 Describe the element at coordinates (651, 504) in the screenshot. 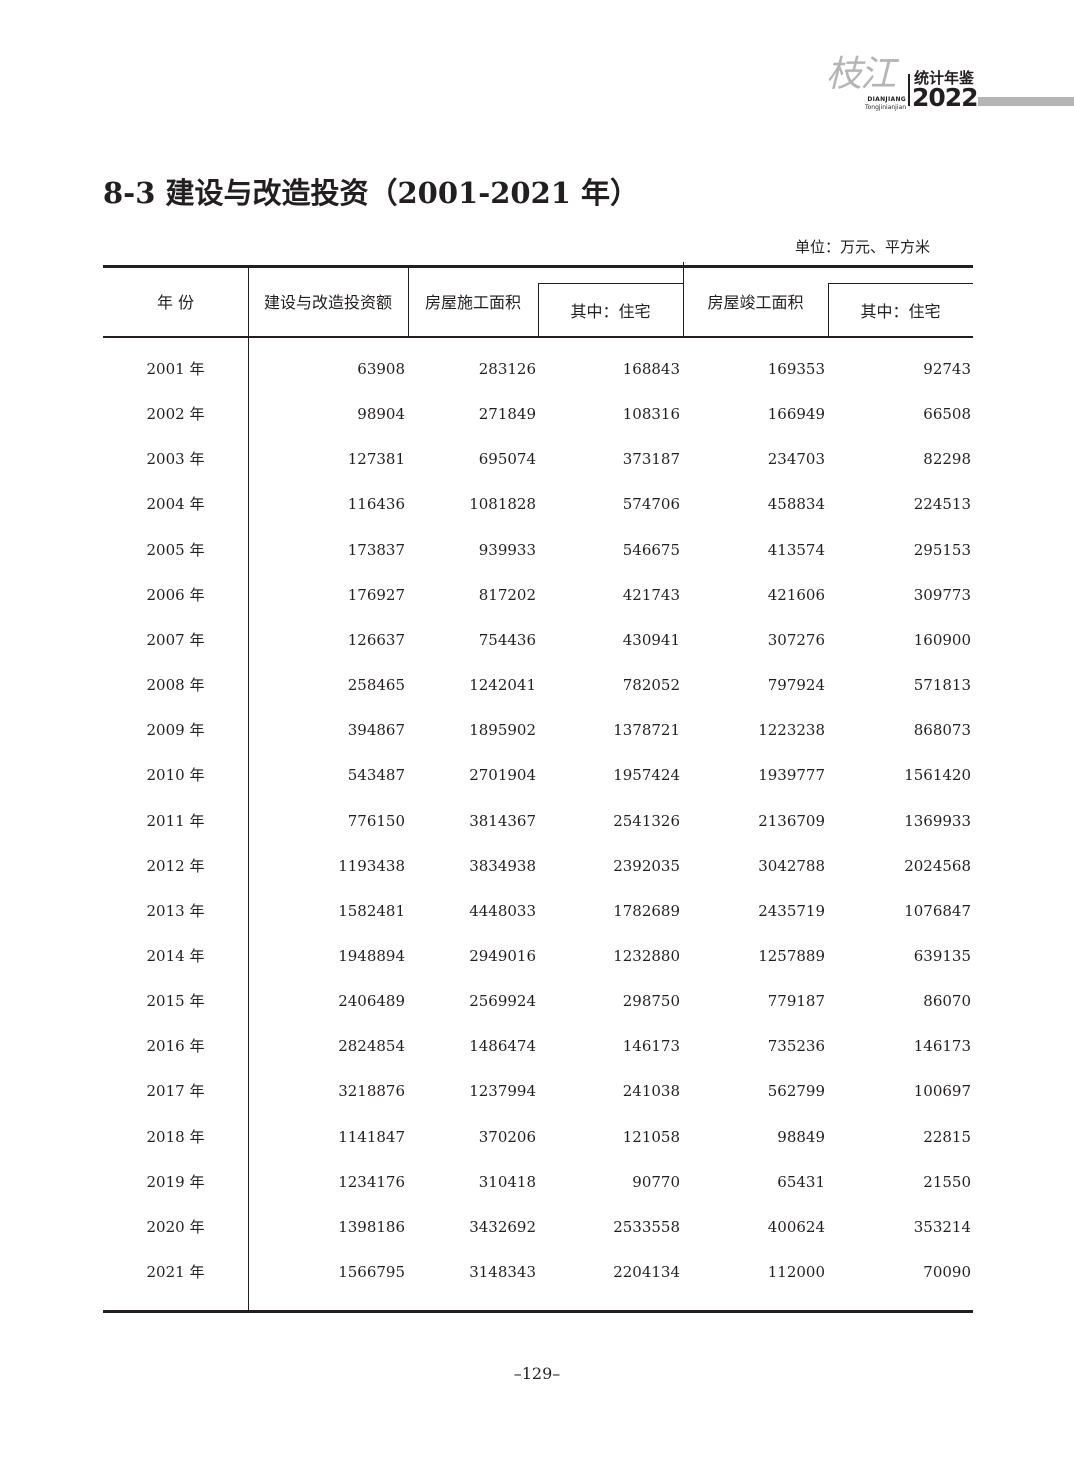

I see `table-cell: 574706` at that location.